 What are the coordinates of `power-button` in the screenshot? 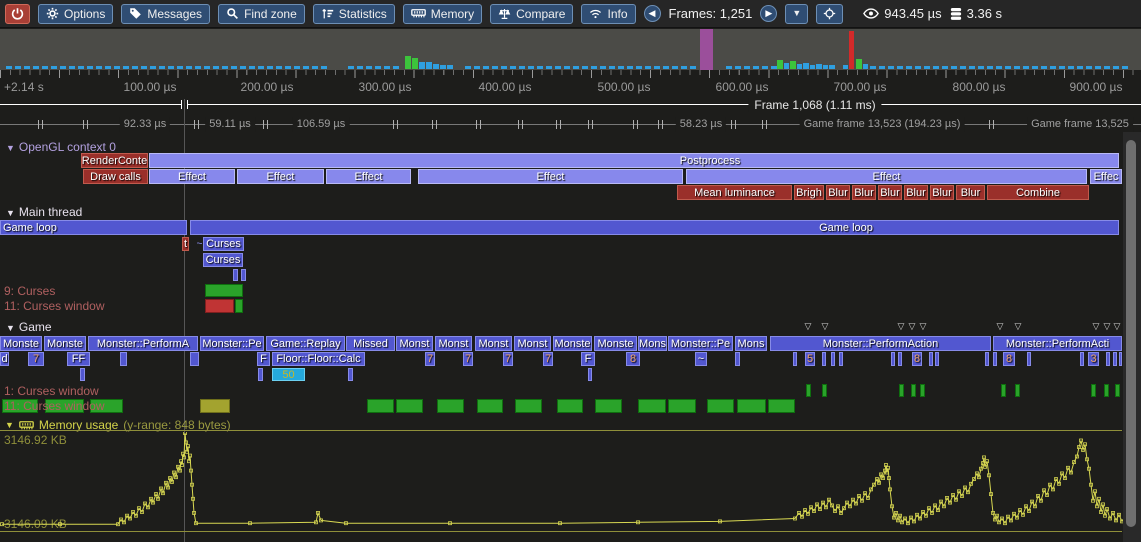 It's located at (17, 13).